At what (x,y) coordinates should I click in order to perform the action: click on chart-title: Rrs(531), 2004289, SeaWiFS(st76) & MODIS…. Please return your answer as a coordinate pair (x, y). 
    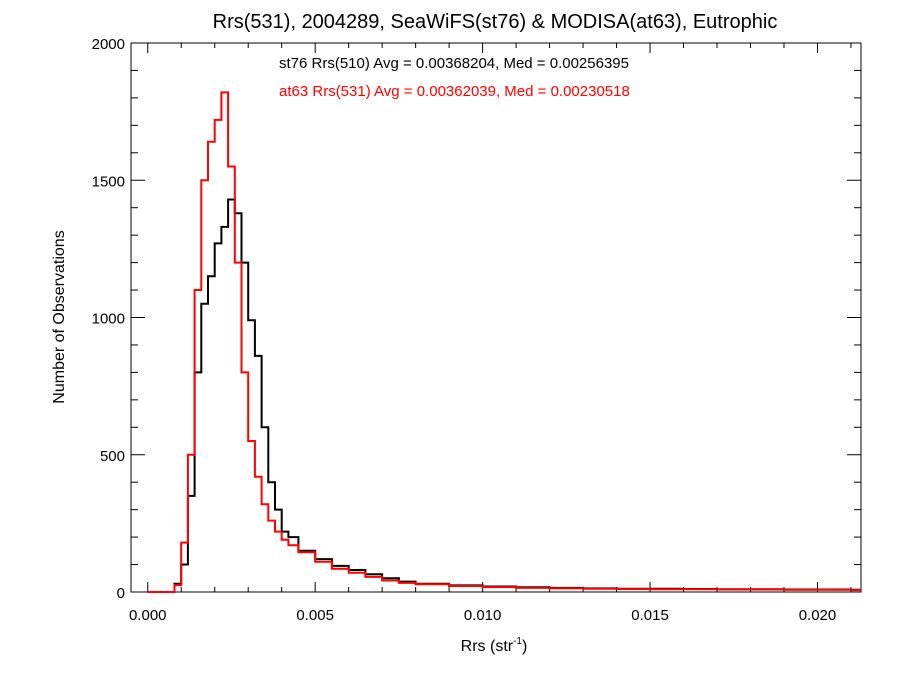
    Looking at the image, I should click on (495, 22).